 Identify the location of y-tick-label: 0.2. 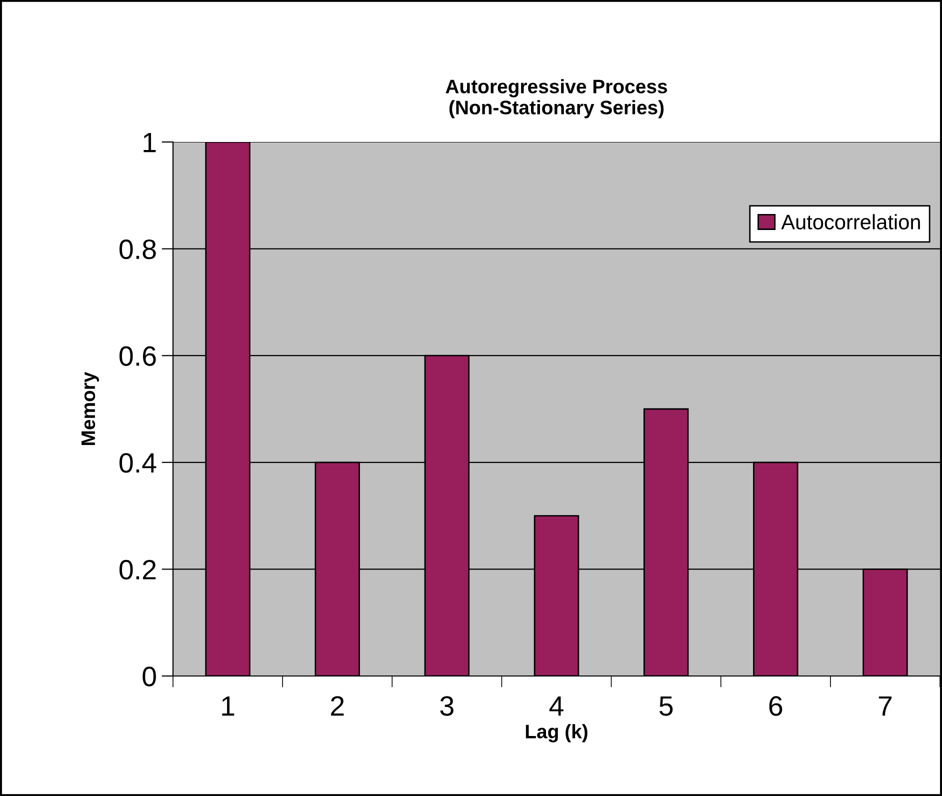
(138, 570).